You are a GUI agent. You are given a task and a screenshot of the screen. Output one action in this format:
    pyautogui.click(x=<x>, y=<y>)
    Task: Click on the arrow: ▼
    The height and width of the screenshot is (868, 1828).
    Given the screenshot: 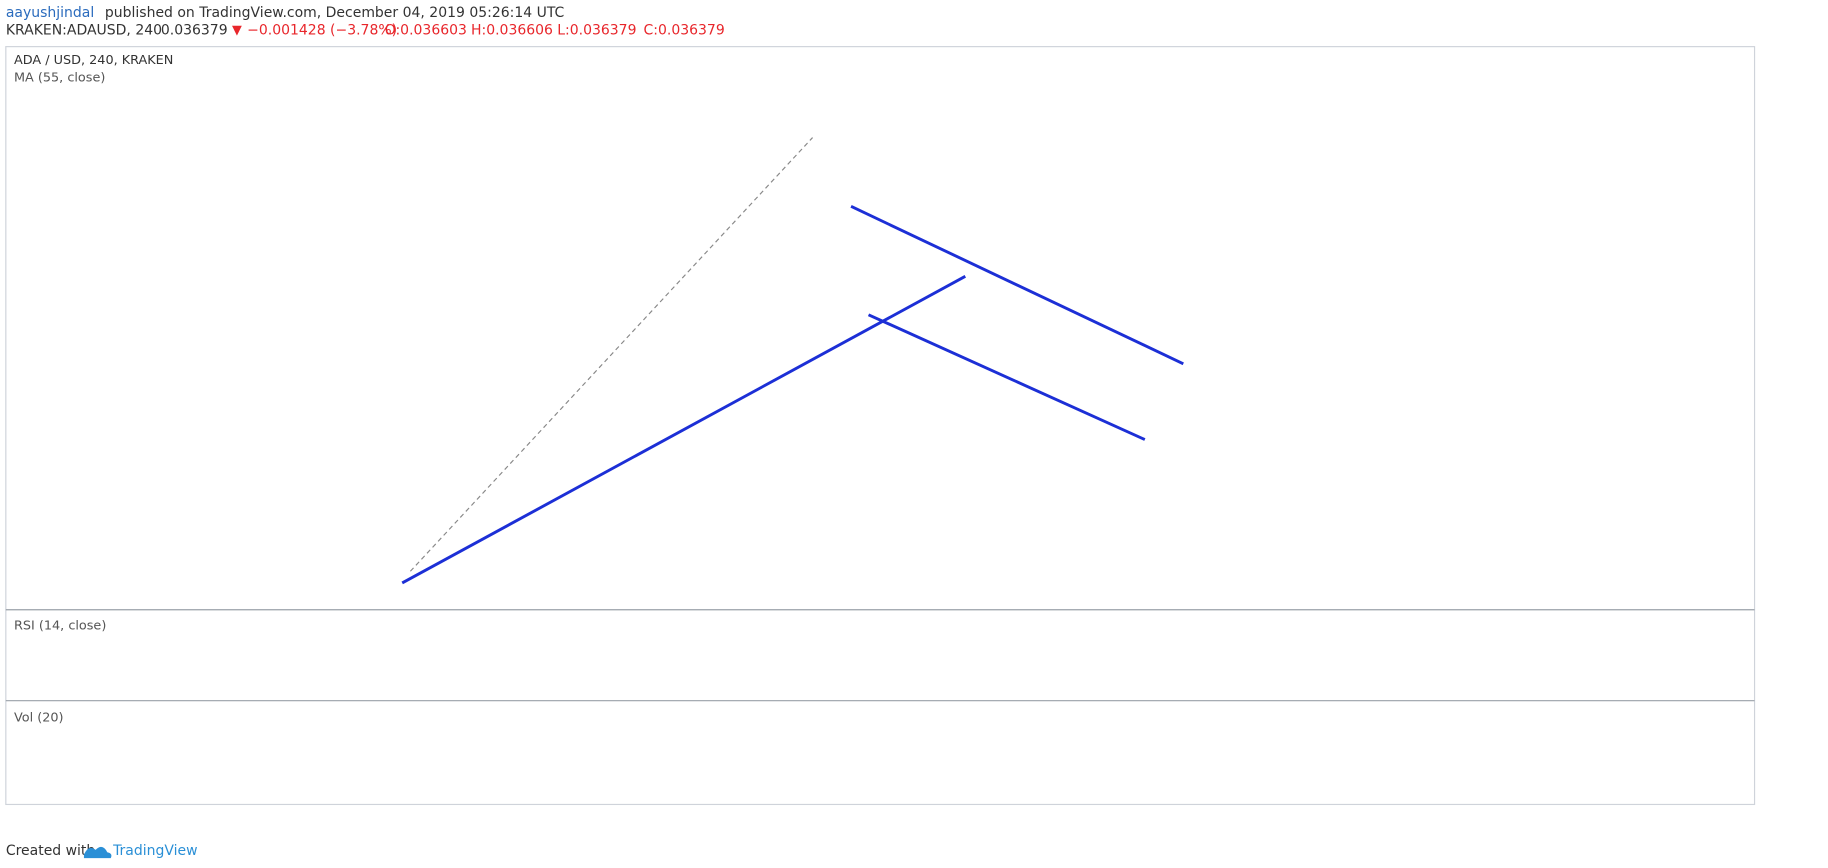 What is the action you would take?
    pyautogui.click(x=237, y=30)
    